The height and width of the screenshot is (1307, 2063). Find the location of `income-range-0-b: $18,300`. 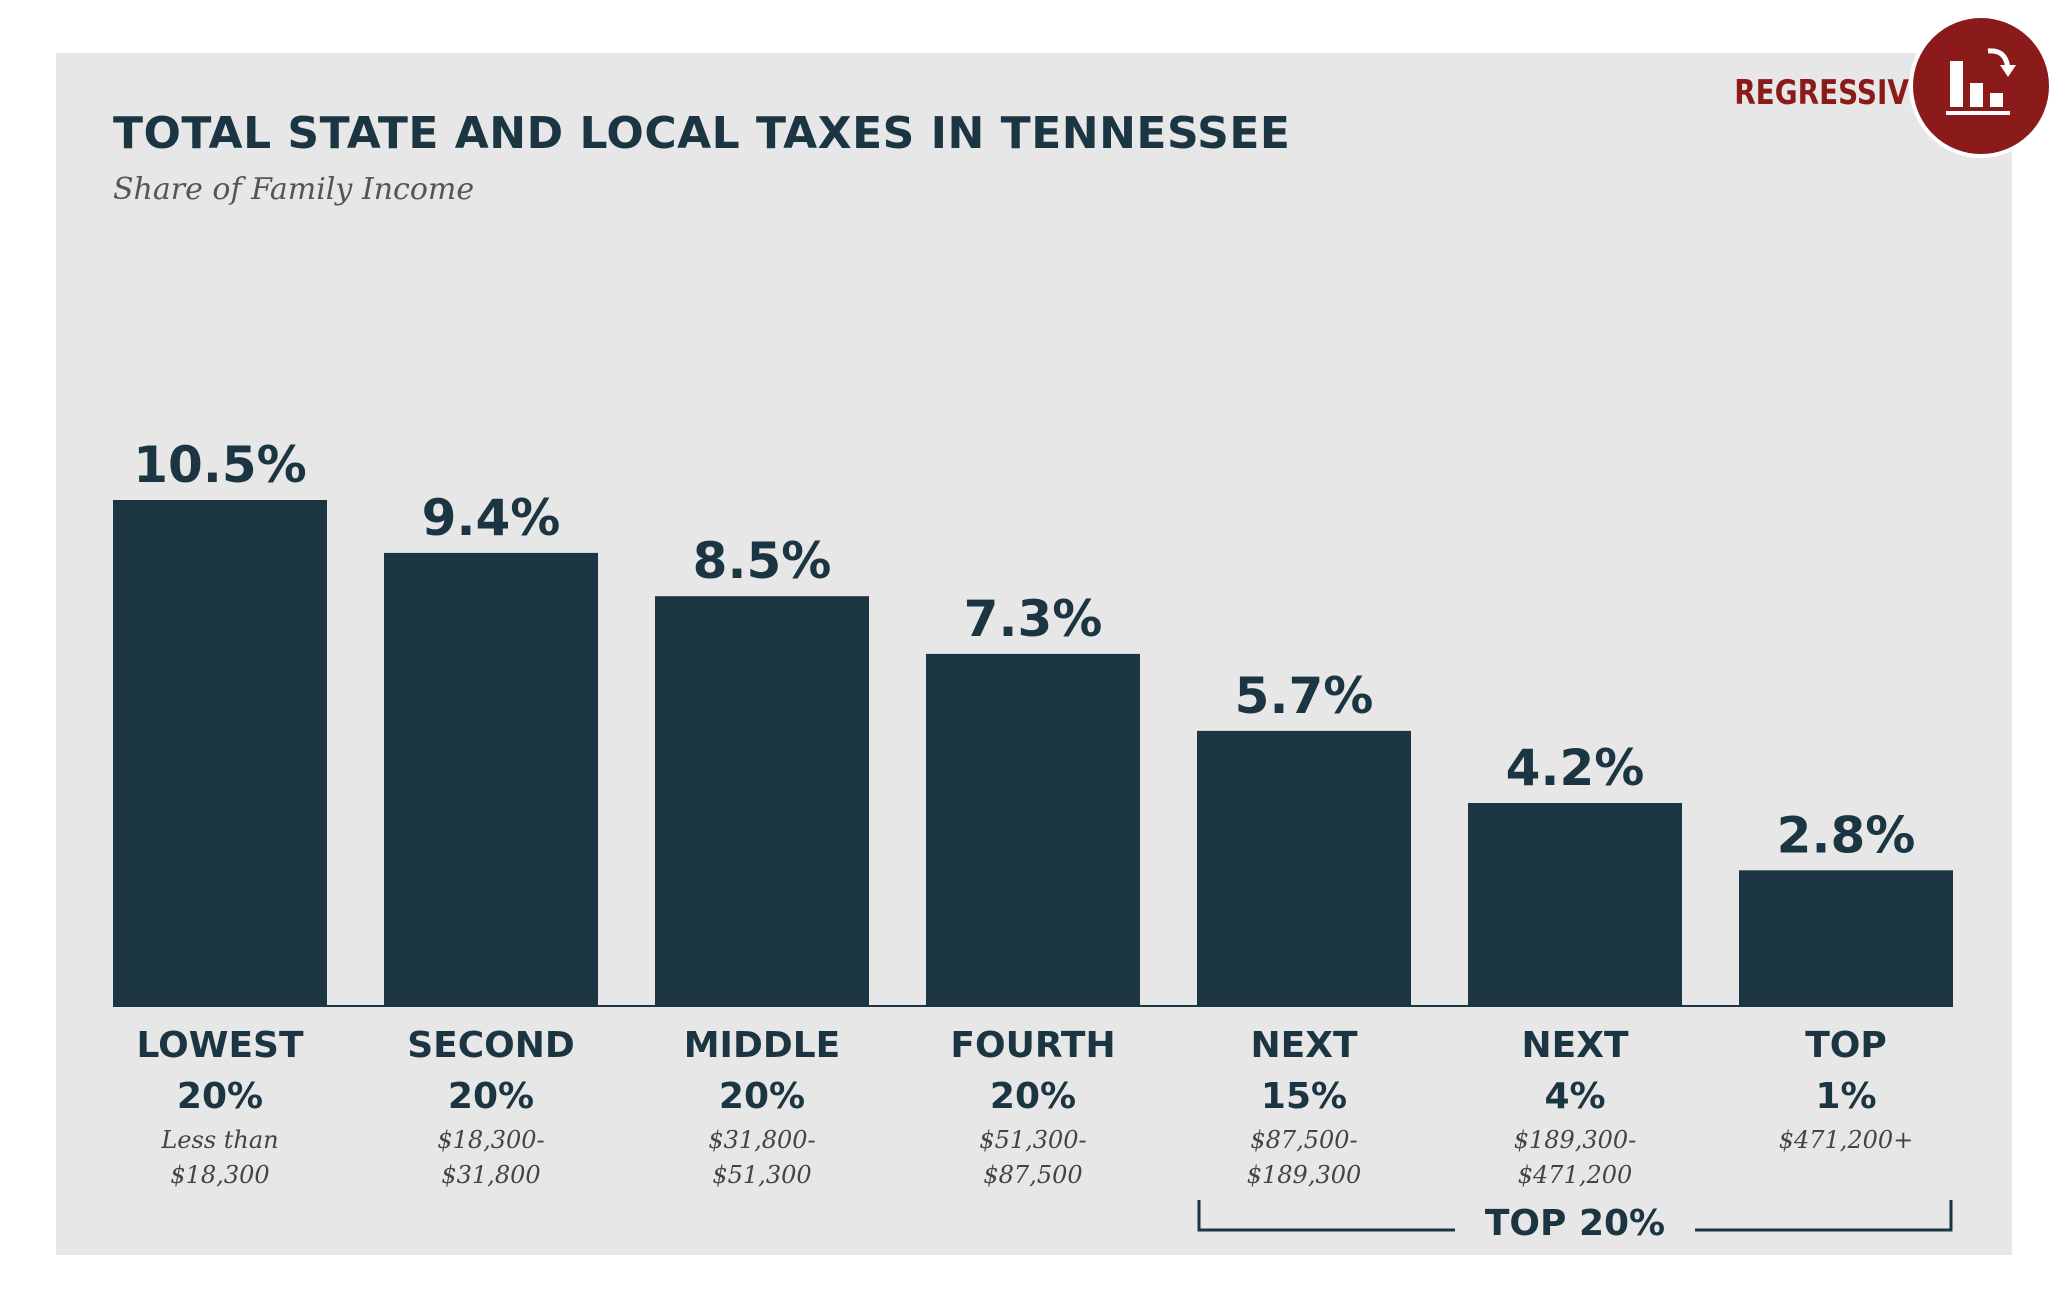

income-range-0-b: $18,300 is located at coordinates (219, 1175).